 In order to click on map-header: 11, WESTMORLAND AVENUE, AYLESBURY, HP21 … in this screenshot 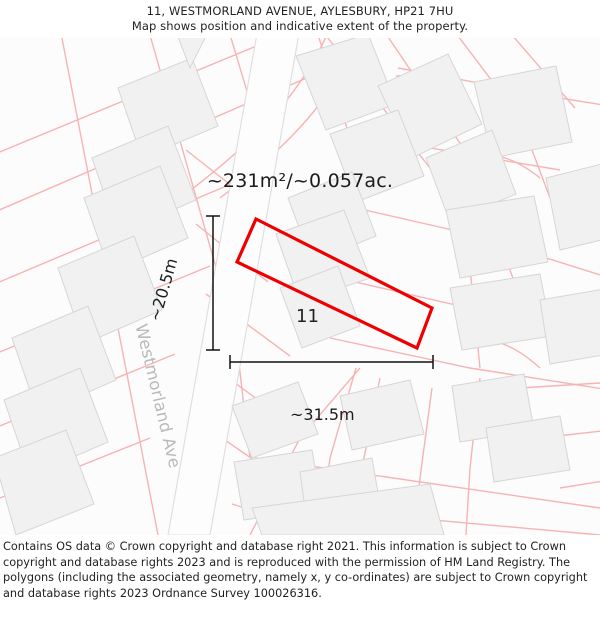, I will do `click(300, 19)`.